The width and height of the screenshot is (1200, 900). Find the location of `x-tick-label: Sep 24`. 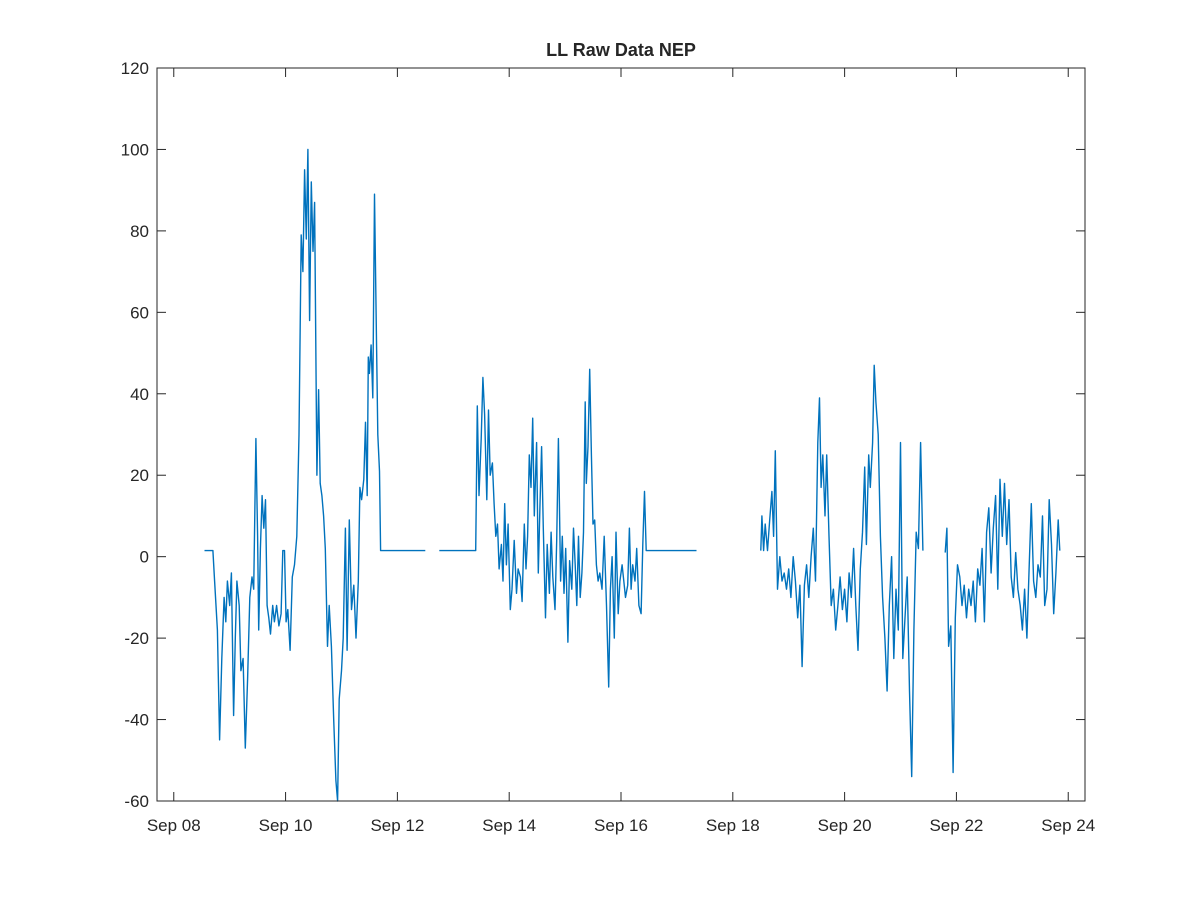

x-tick-label: Sep 24 is located at coordinates (1068, 825).